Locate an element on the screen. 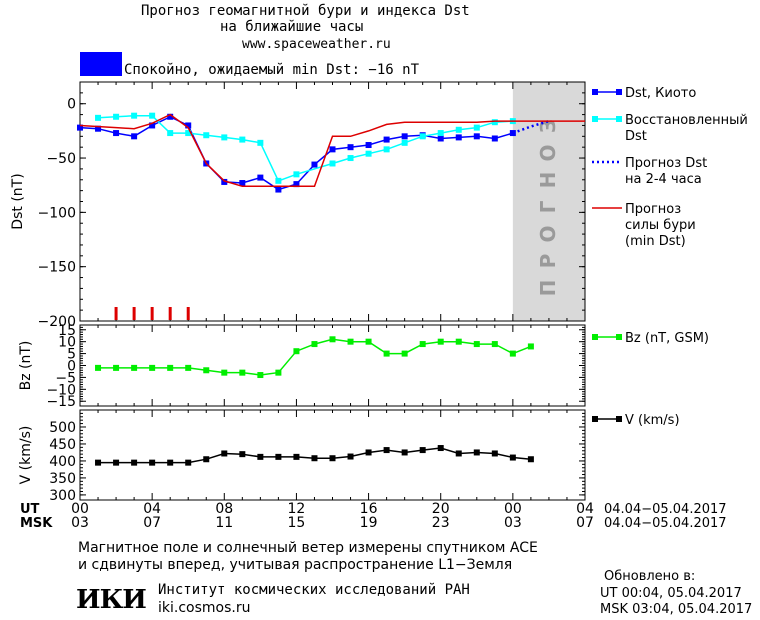 This screenshot has width=760, height=620. y-tick-label: −50 is located at coordinates (61, 159).